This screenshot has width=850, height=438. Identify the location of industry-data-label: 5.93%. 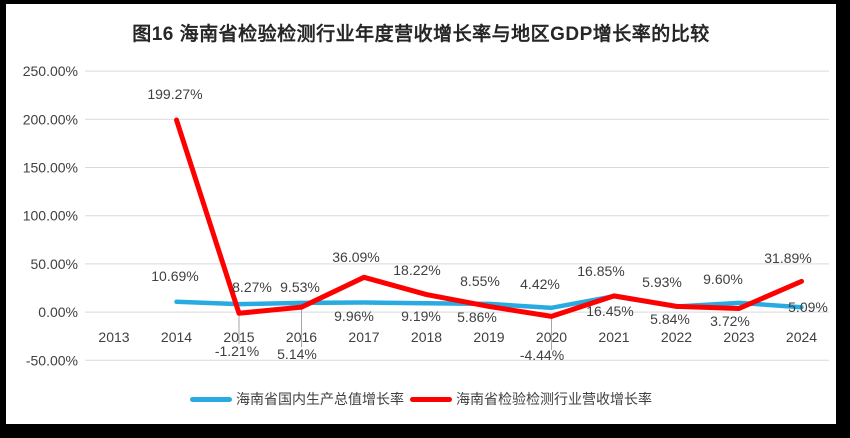
(662, 282).